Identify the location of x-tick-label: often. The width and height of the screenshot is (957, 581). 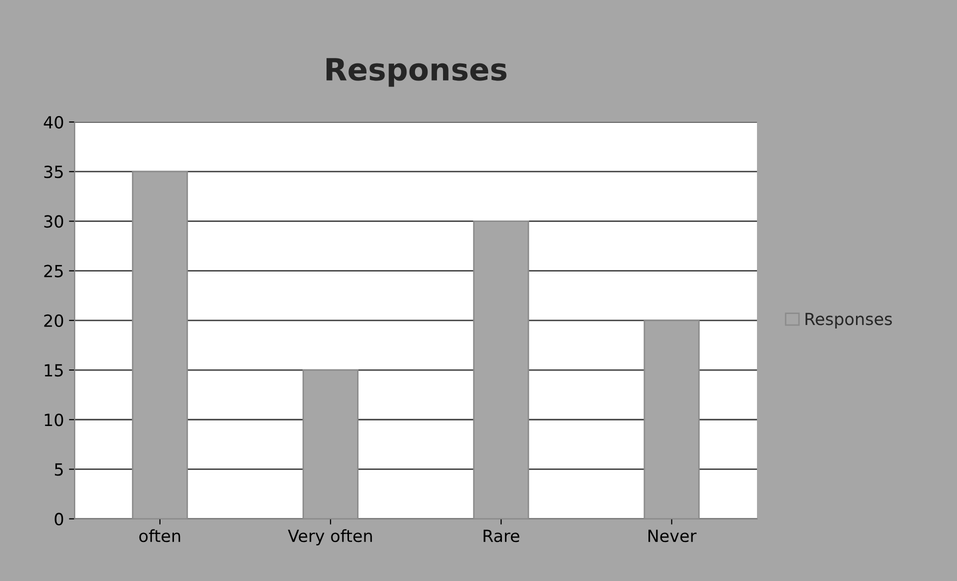
(159, 535).